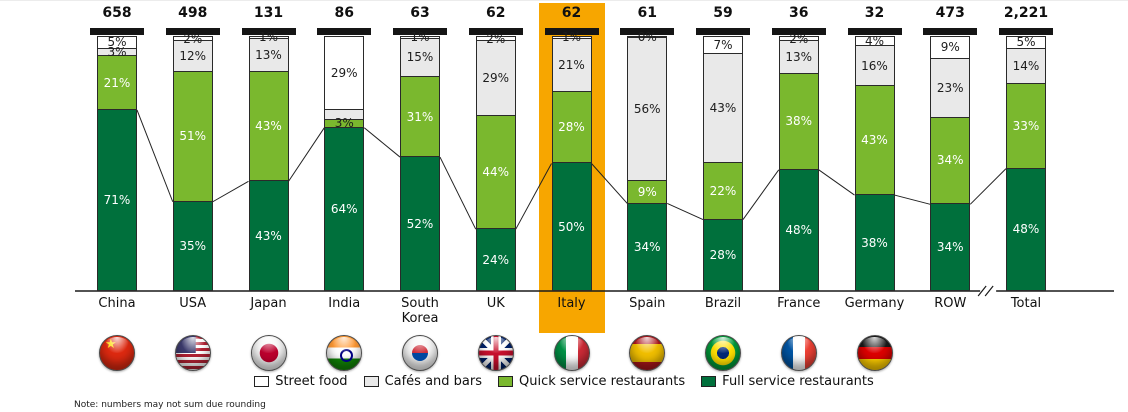 The width and height of the screenshot is (1128, 412). I want to click on legend-item-full_service: Full service restaurants, so click(787, 381).